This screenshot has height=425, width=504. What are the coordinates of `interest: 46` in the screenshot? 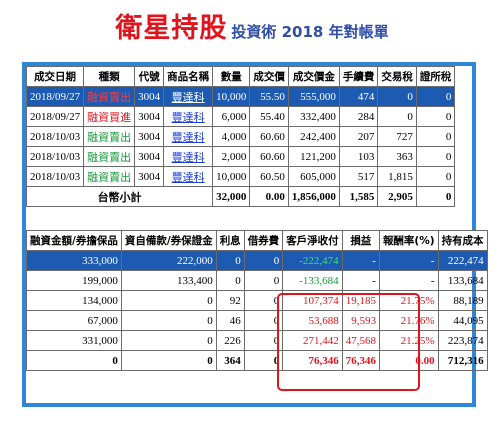 It's located at (230, 320).